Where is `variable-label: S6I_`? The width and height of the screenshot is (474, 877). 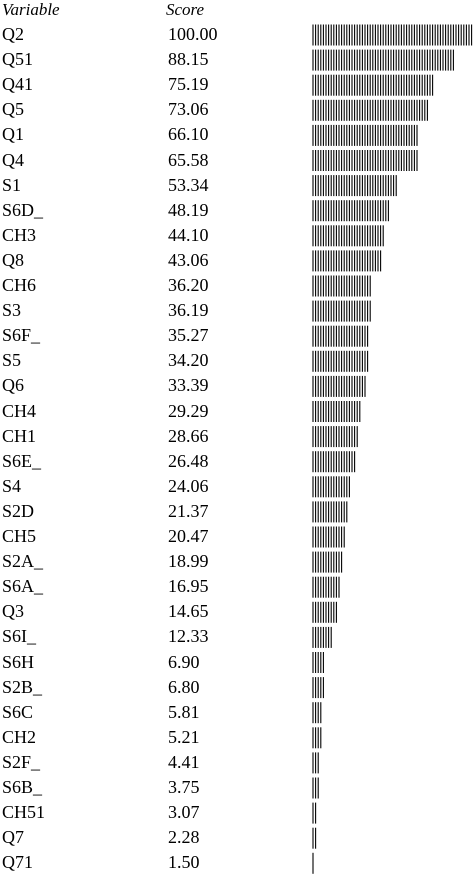
variable-label: S6I_ is located at coordinates (19, 636).